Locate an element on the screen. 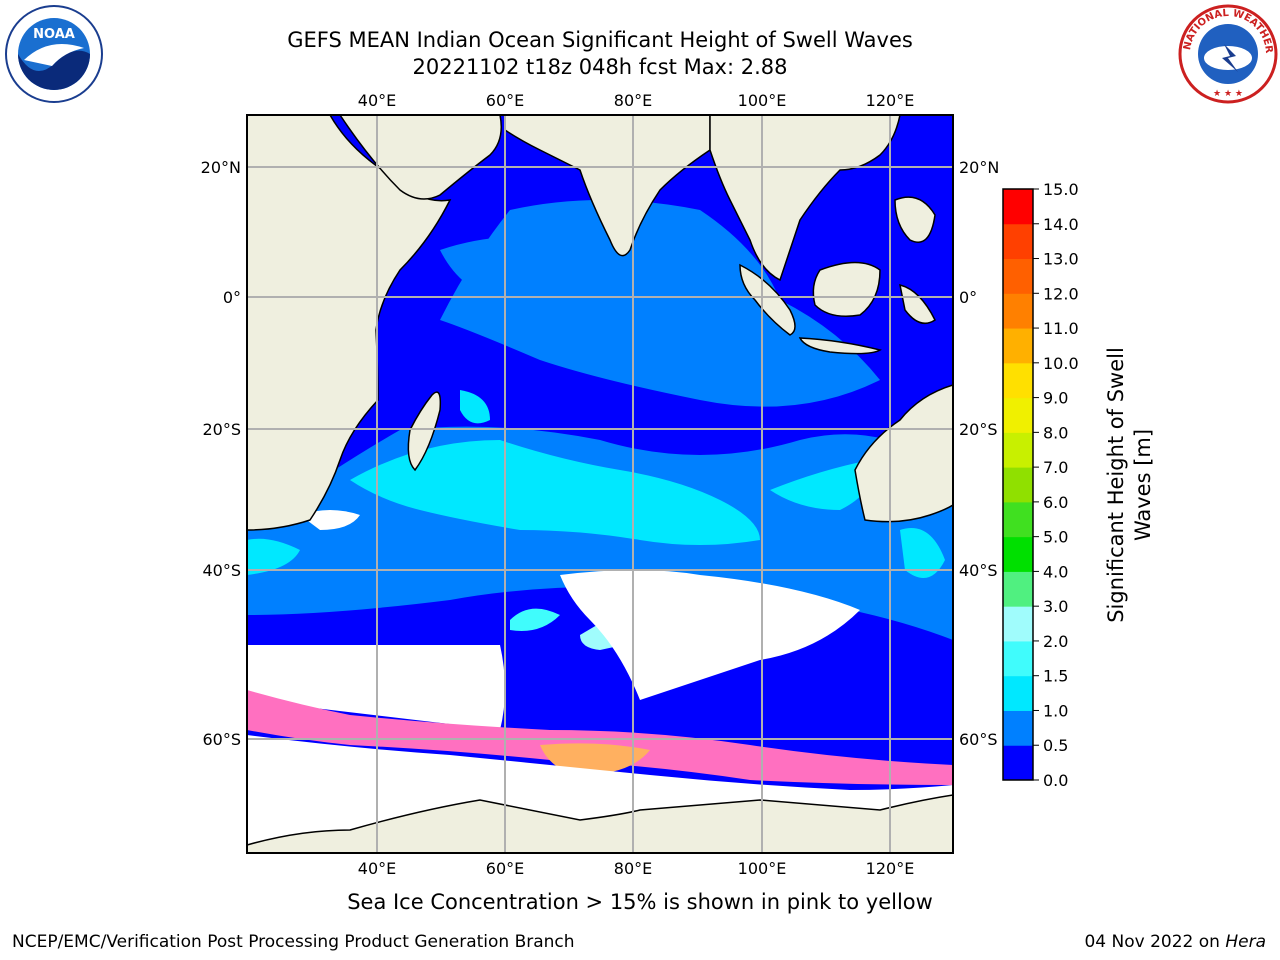 The image size is (1280, 960). sulawesi-land is located at coordinates (917, 304).